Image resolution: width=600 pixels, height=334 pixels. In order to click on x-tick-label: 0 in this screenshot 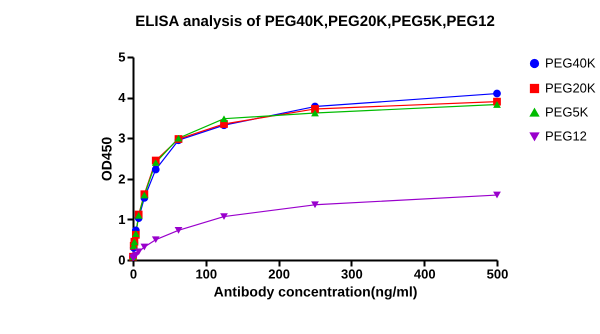, I will do `click(134, 274)`.